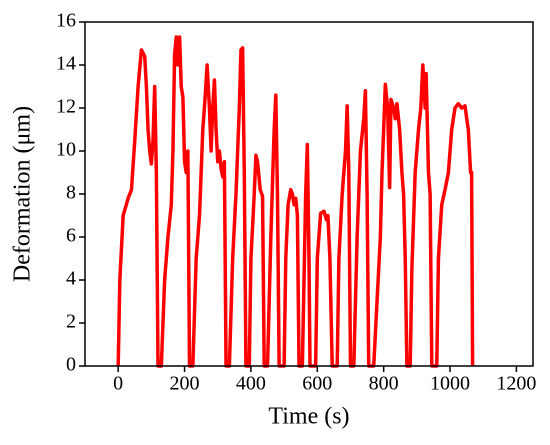 This screenshot has height=445, width=550. Describe the element at coordinates (71, 279) in the screenshot. I see `y-tick-label: 4` at that location.